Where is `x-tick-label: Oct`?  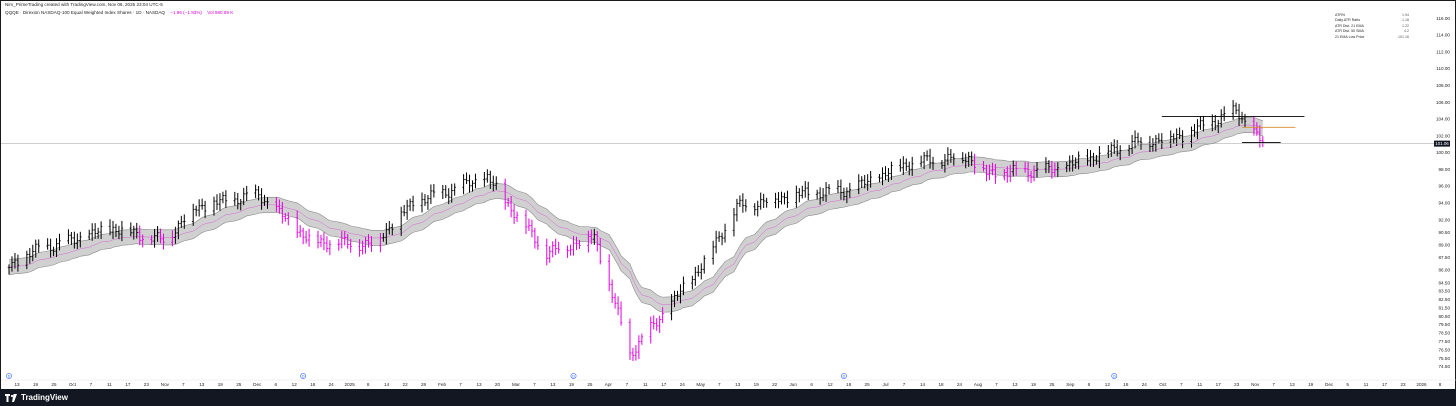
x-tick-label: Oct is located at coordinates (73, 384).